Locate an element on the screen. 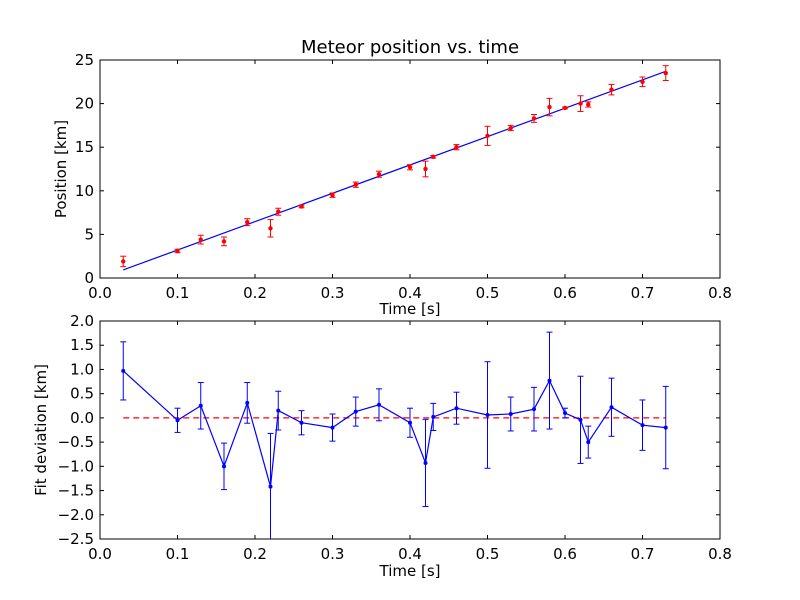 The height and width of the screenshot is (600, 800). y-tick-label: −1.0 is located at coordinates (76, 466).